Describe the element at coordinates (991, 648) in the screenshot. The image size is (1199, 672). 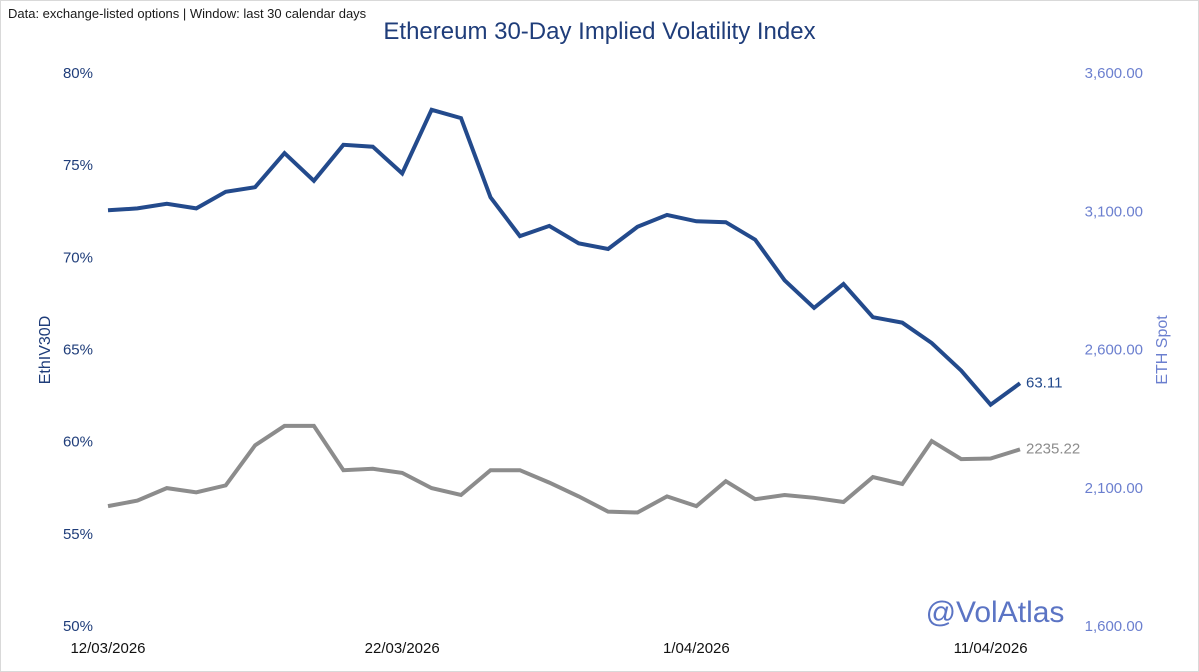
I see `x-tick-label: 11/04/2026` at that location.